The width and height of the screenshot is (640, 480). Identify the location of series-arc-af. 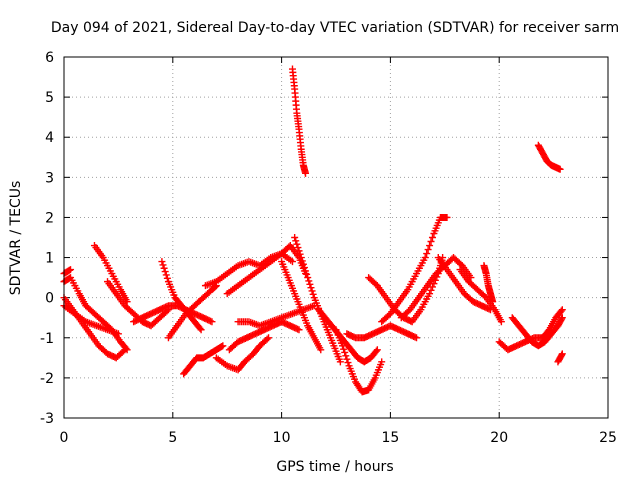
(560, 358).